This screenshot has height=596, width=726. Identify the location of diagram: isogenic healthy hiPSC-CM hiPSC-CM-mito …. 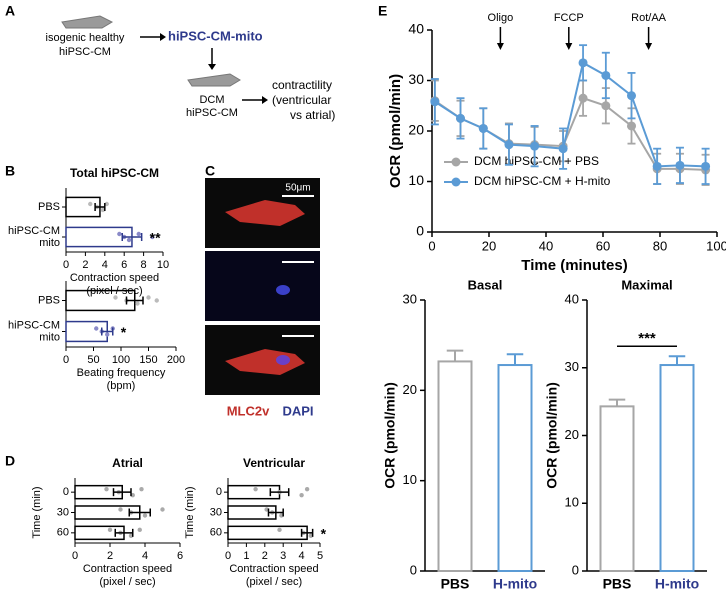
(190, 68).